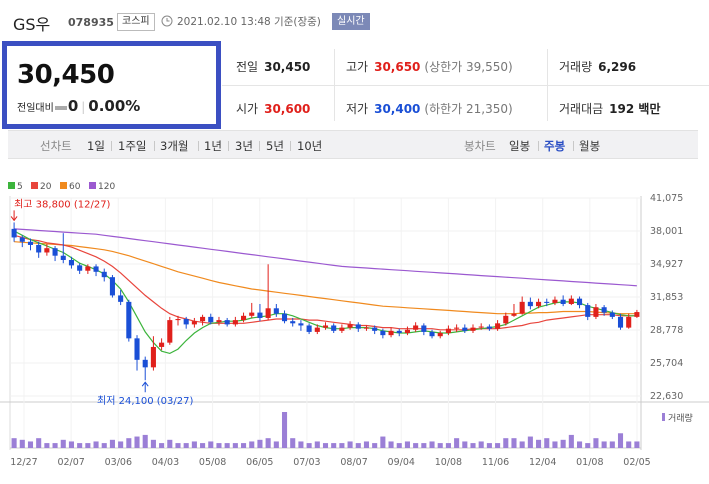 This screenshot has width=709, height=484. What do you see at coordinates (351, 21) in the screenshot?
I see `realtime-button: 실시간` at bounding box center [351, 21].